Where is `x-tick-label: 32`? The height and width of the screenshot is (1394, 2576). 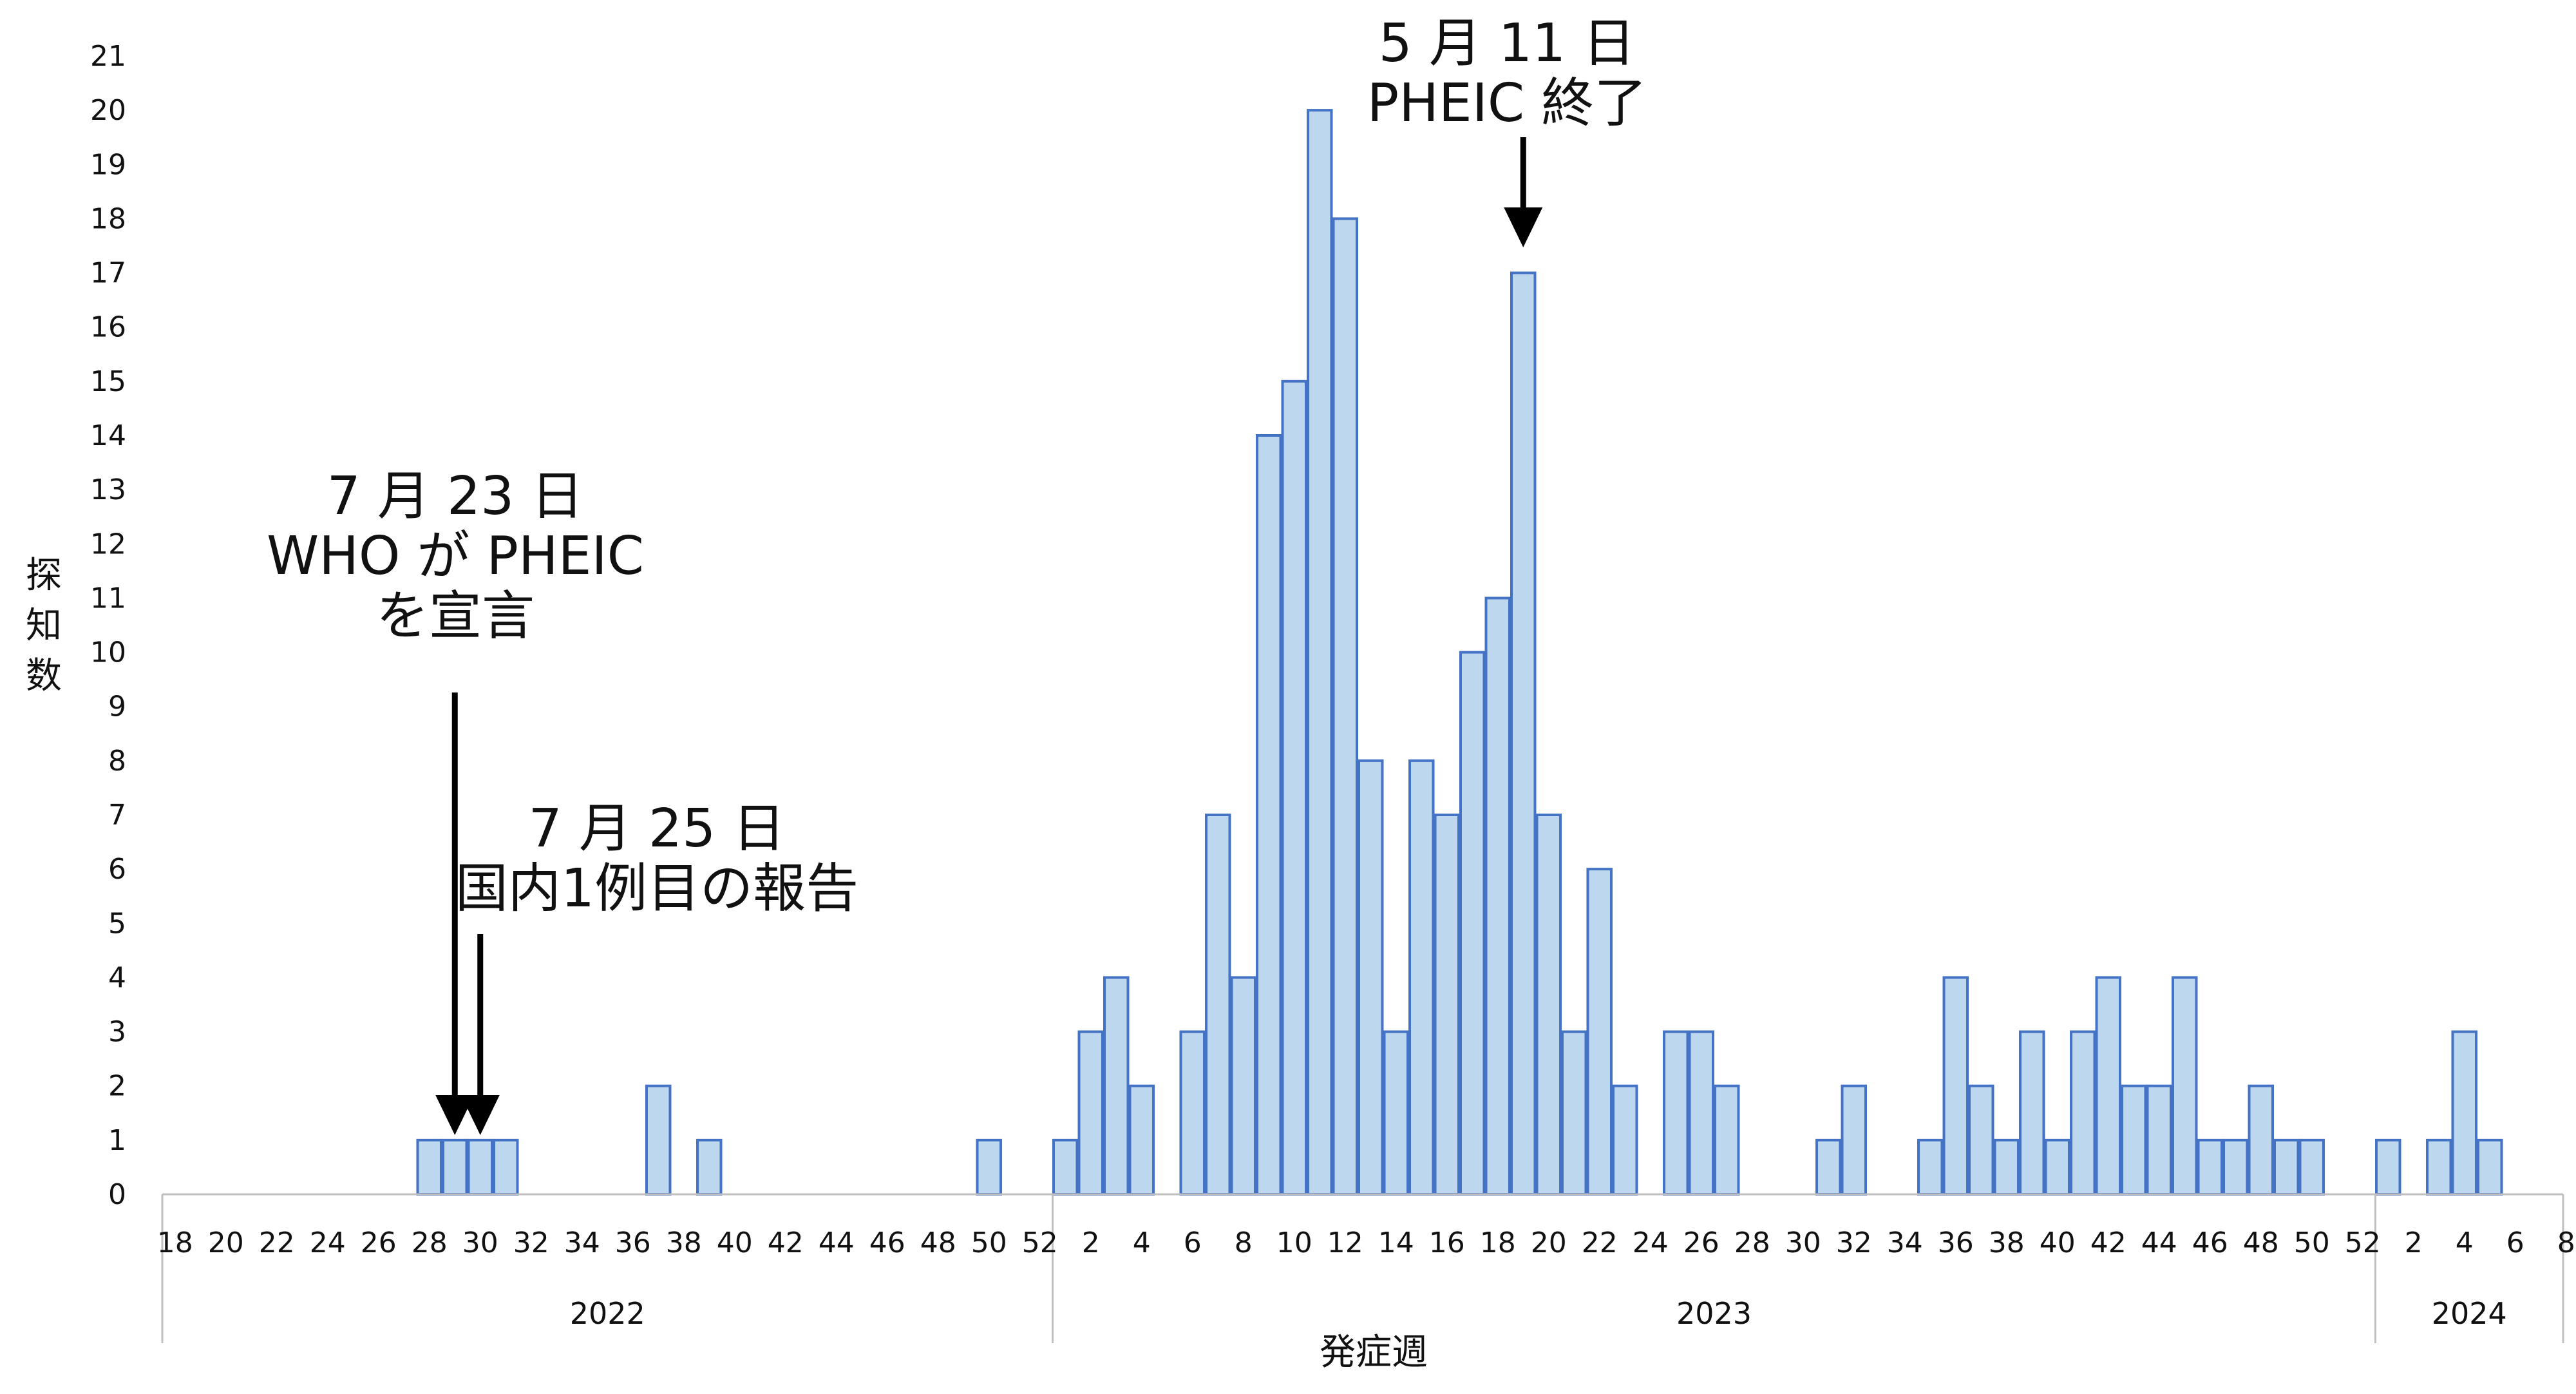 x-tick-label: 32 is located at coordinates (1854, 1243).